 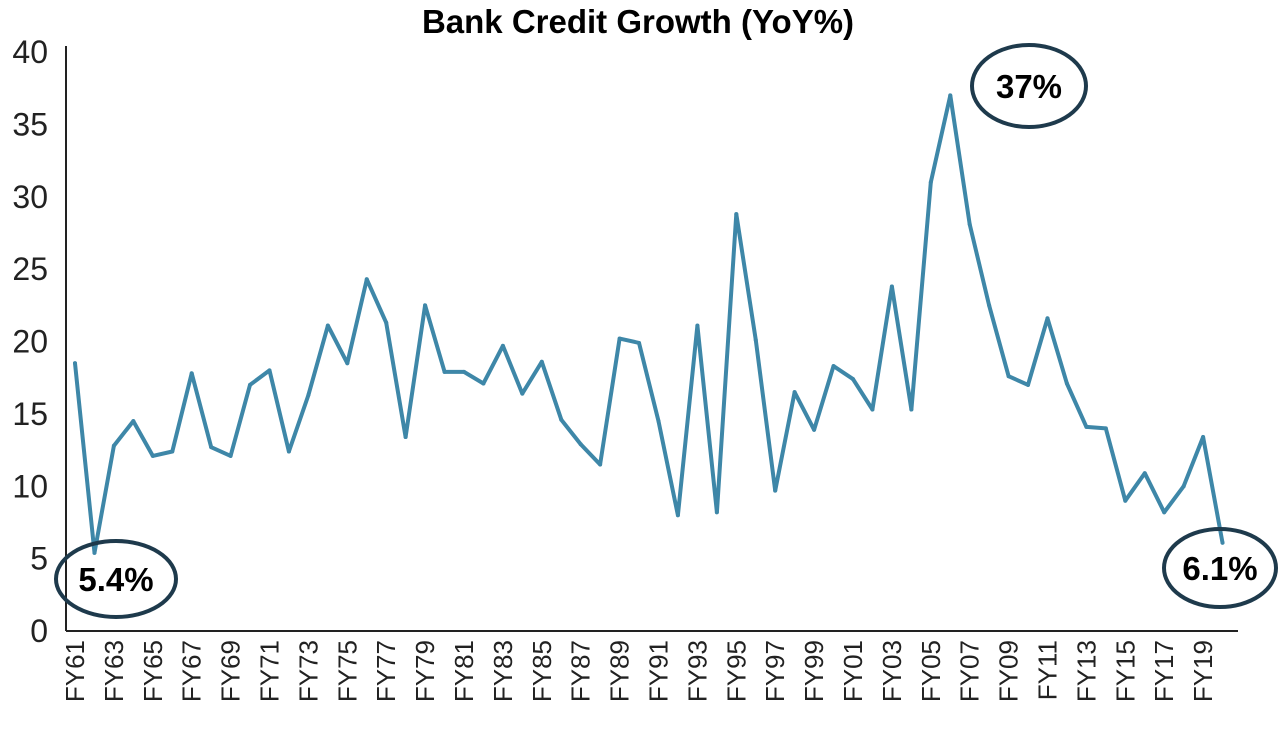 What do you see at coordinates (386, 671) in the screenshot?
I see `x-tick-label: FY77` at bounding box center [386, 671].